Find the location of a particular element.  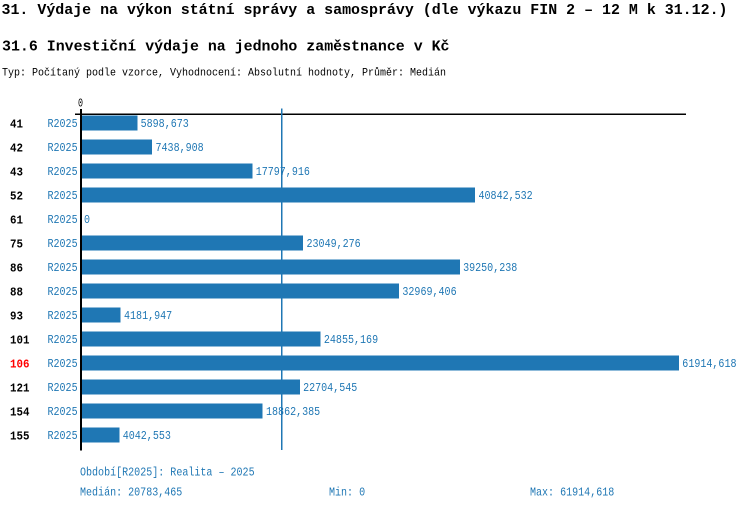

svg-text: 4042,553 is located at coordinates (147, 436).